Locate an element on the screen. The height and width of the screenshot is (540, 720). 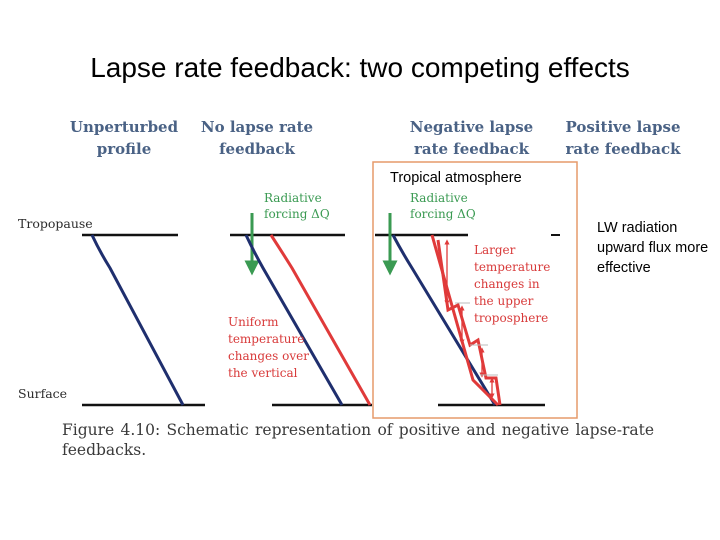
heading-positive-lapse-rate-feedback: Positive lapse rate feedback is located at coordinates (623, 138).